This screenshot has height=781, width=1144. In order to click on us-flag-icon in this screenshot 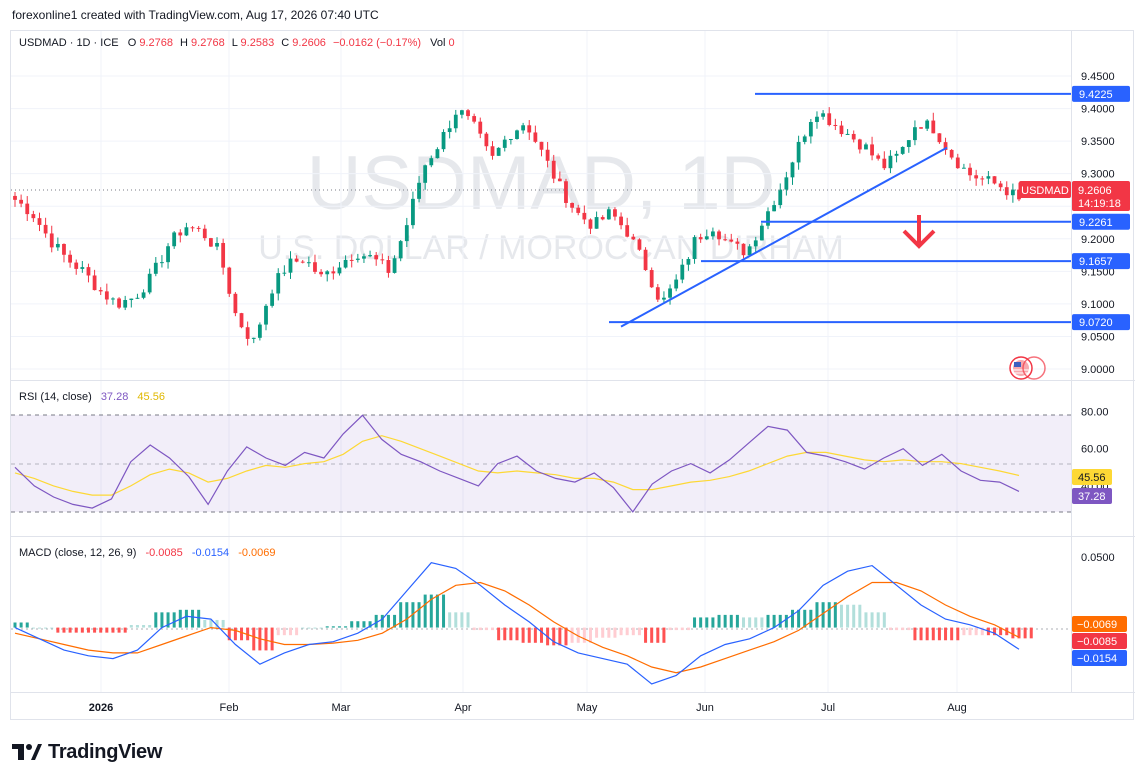, I will do `click(1027, 368)`.